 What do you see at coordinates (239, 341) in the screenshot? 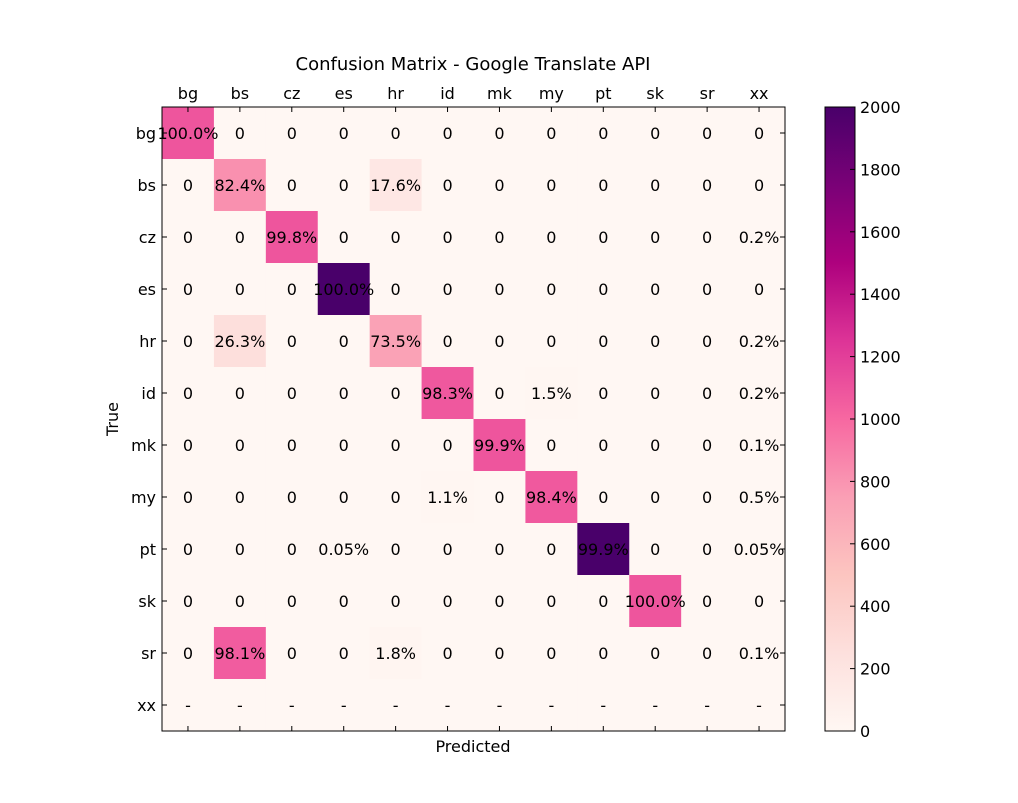
I see `cell-label: 26.3%` at bounding box center [239, 341].